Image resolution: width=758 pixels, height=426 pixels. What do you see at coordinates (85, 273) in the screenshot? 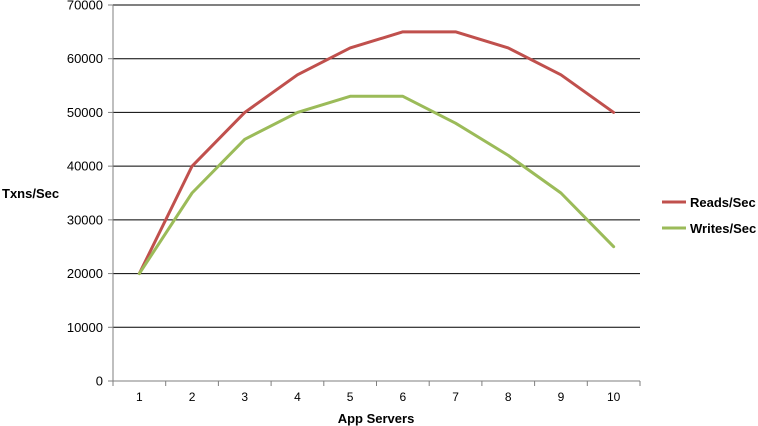
I see `y-tick-label: 20000` at bounding box center [85, 273].